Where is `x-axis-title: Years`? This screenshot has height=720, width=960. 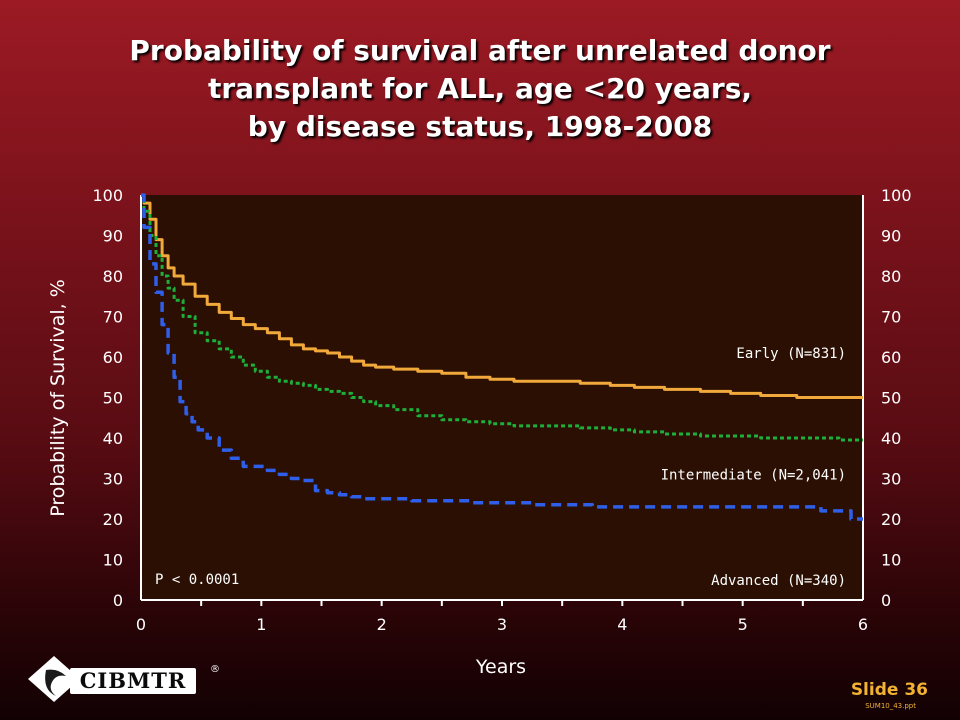 x-axis-title: Years is located at coordinates (500, 667).